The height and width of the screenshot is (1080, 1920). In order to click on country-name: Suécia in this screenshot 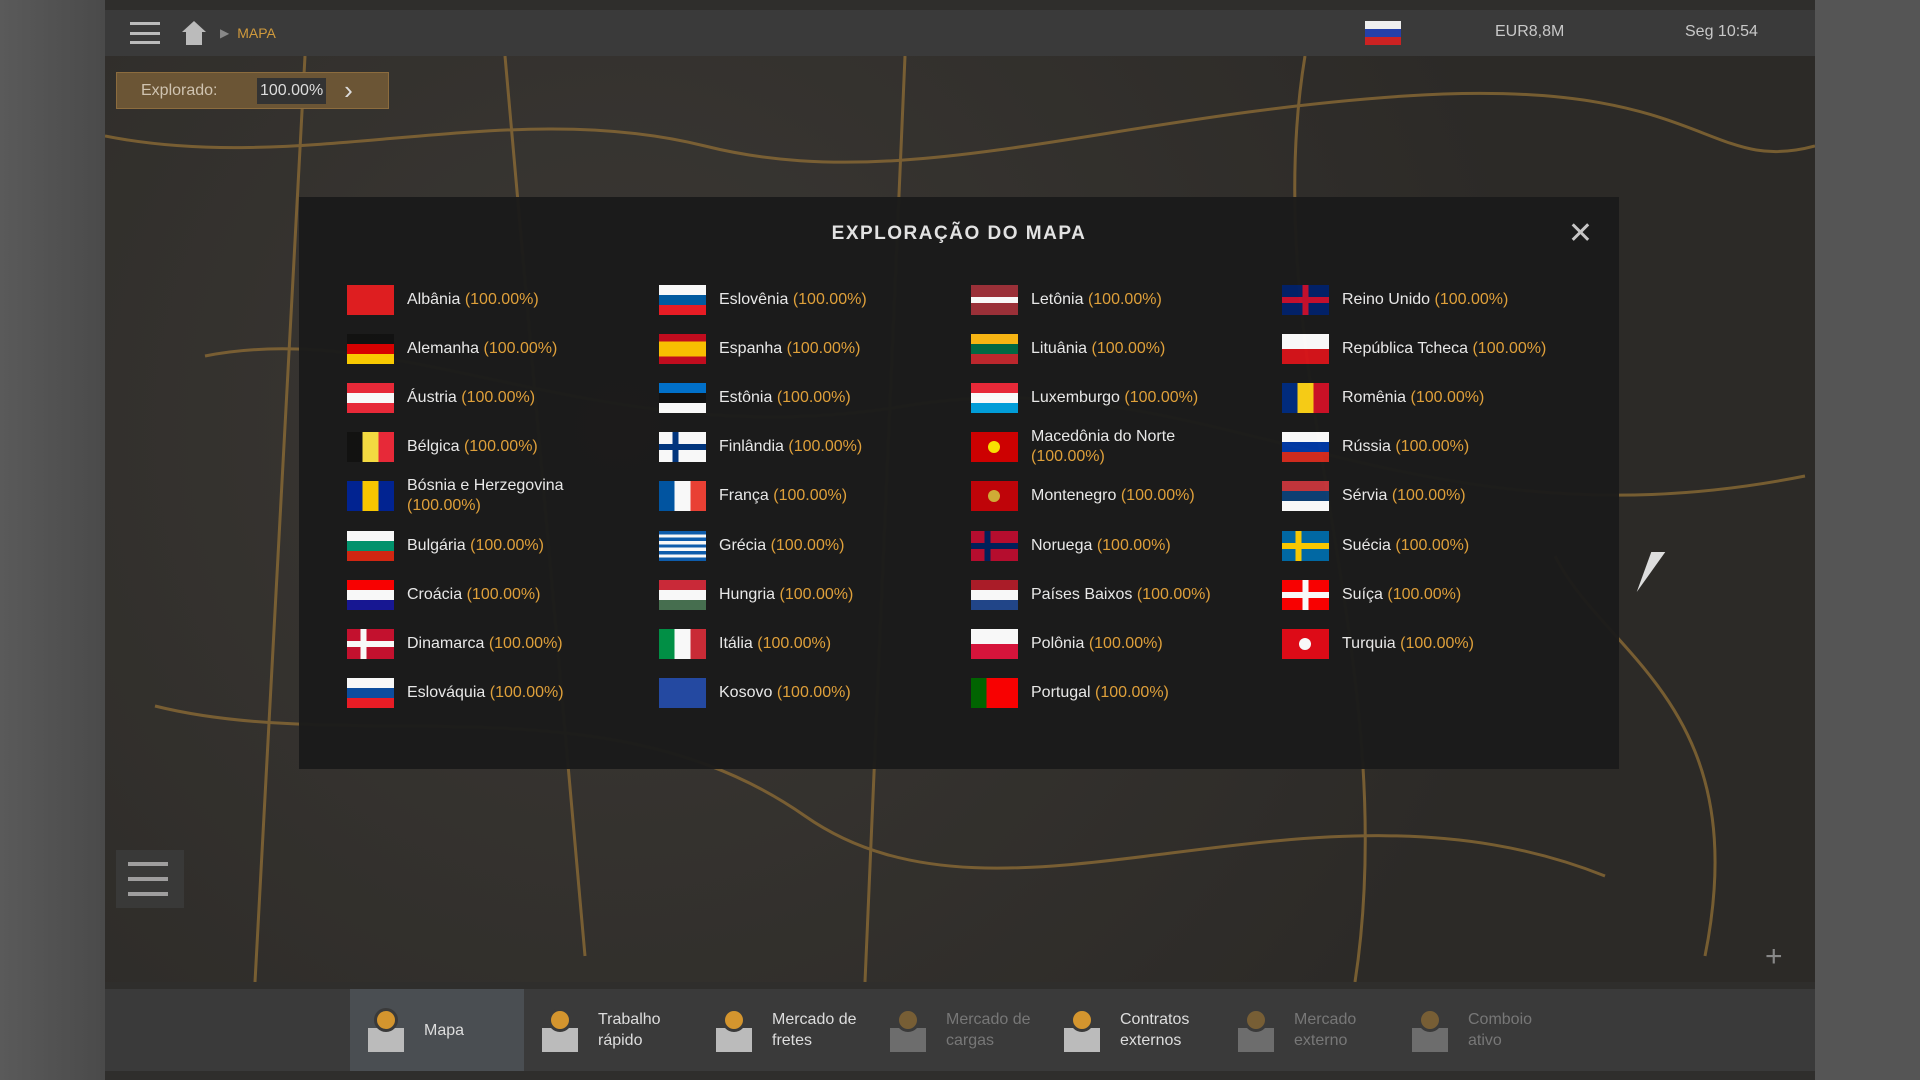, I will do `click(1366, 545)`.